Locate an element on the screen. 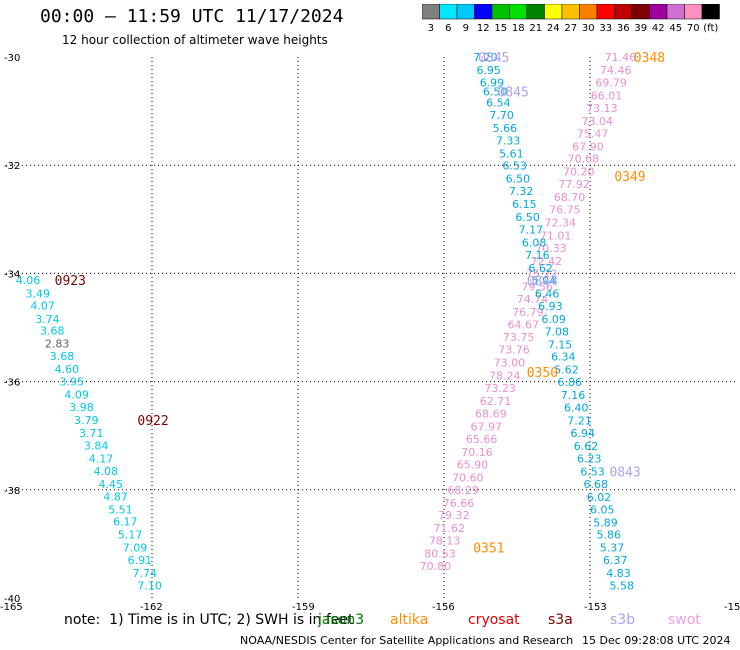  swh-value: 3.98 is located at coordinates (81, 407).